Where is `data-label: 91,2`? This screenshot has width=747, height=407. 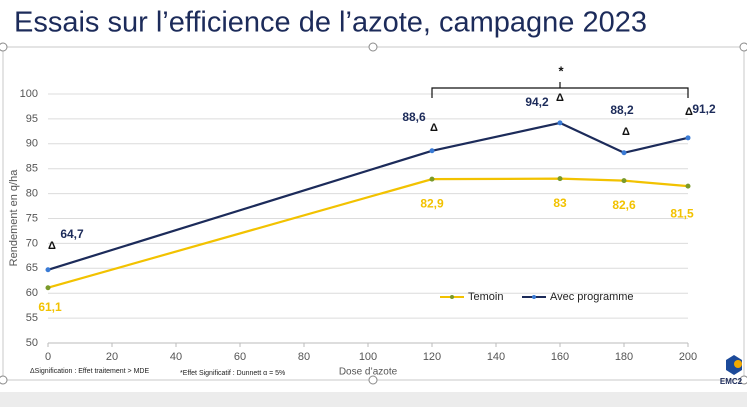
data-label: 91,2 is located at coordinates (704, 109).